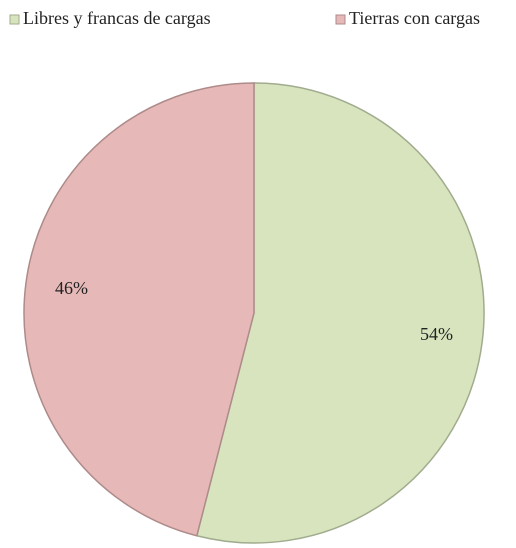 This screenshot has height=548, width=516. Describe the element at coordinates (71, 288) in the screenshot. I see `data-label: 46%` at that location.